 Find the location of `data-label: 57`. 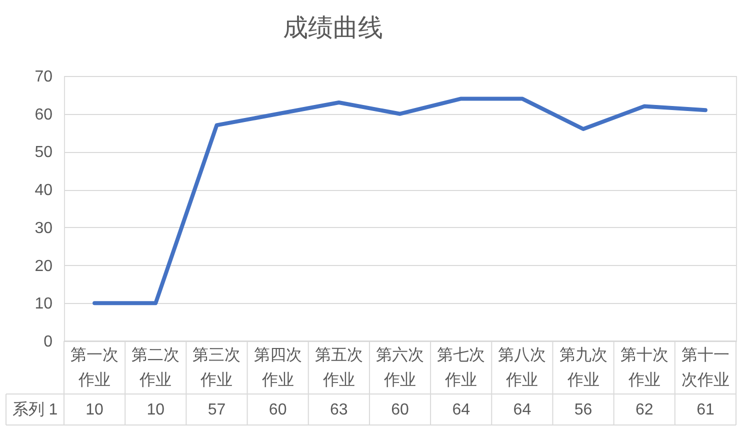

data-label: 57 is located at coordinates (217, 410).